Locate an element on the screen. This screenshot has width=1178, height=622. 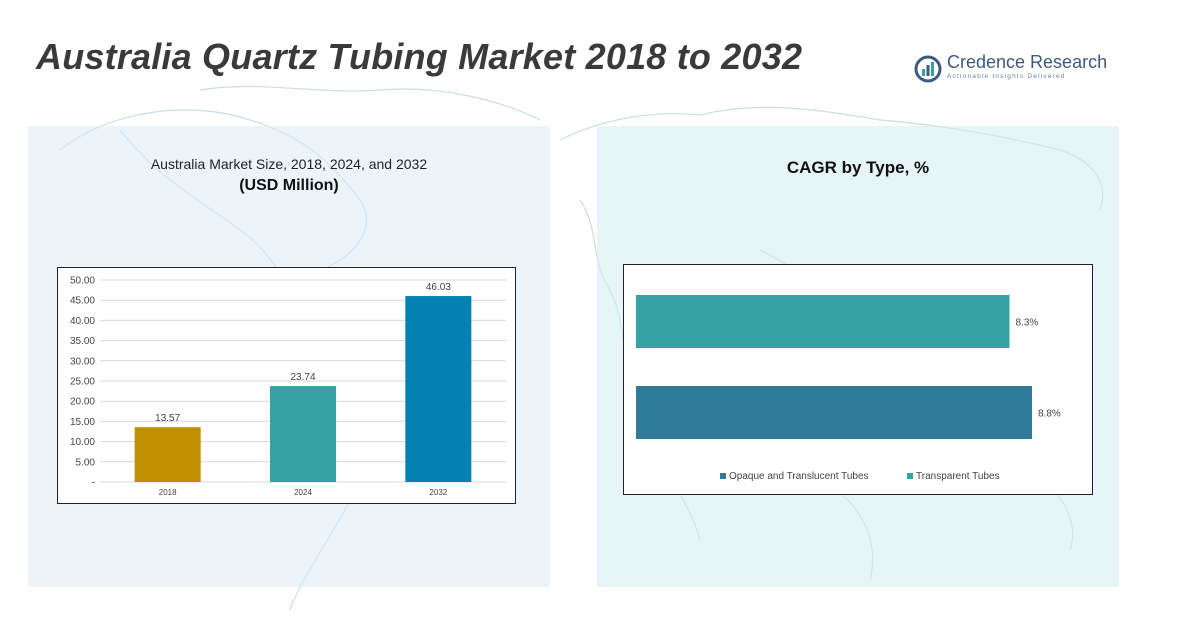
bar-value-label: 13.57 is located at coordinates (167, 418).